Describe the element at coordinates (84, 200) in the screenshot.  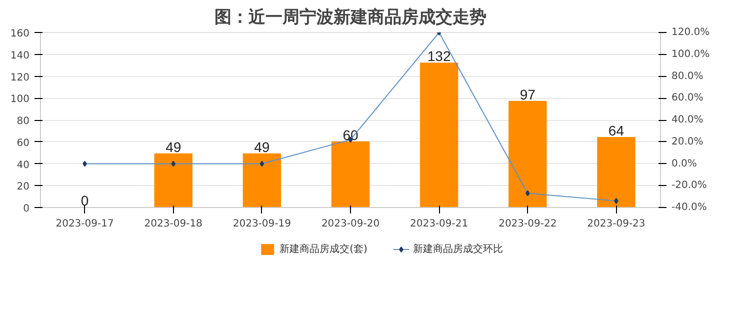
I see `data-label: 0` at that location.